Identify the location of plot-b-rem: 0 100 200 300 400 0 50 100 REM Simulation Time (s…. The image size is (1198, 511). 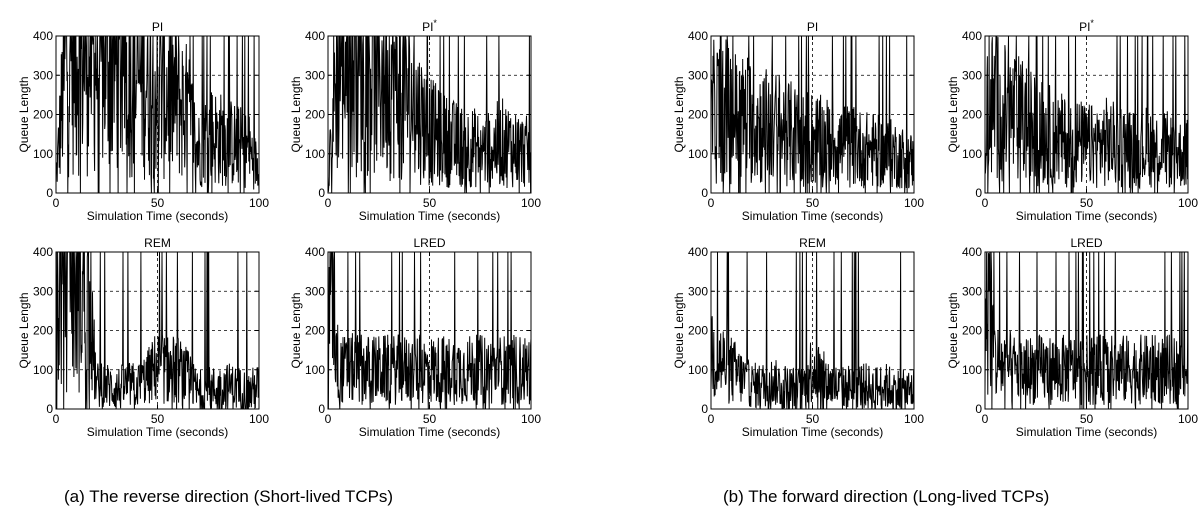
(798, 337).